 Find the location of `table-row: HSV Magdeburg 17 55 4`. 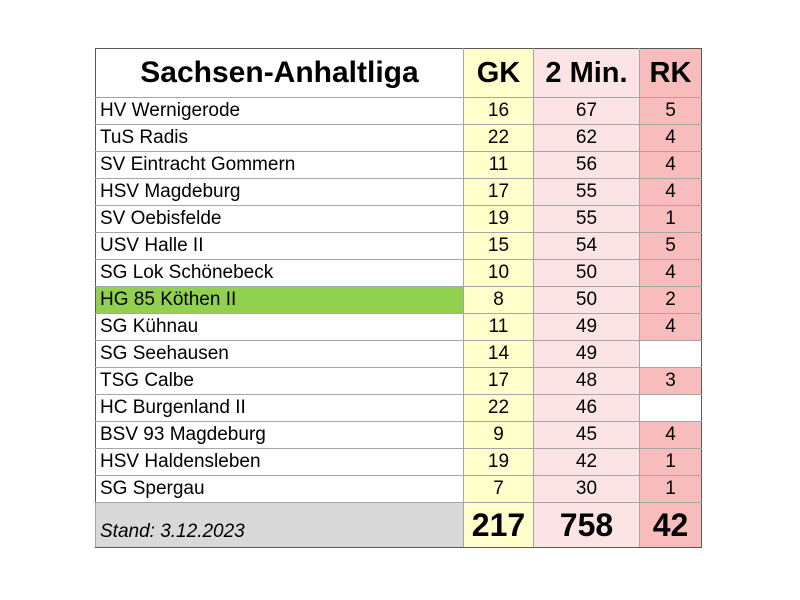

table-row: HSV Magdeburg 17 55 4 is located at coordinates (398, 192).